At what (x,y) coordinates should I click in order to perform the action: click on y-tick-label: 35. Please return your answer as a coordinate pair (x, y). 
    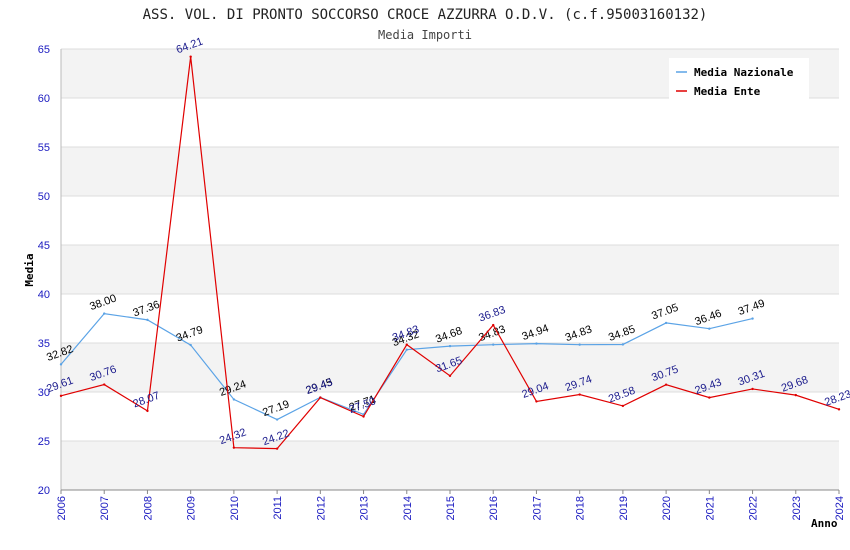
    Looking at the image, I should click on (44, 344).